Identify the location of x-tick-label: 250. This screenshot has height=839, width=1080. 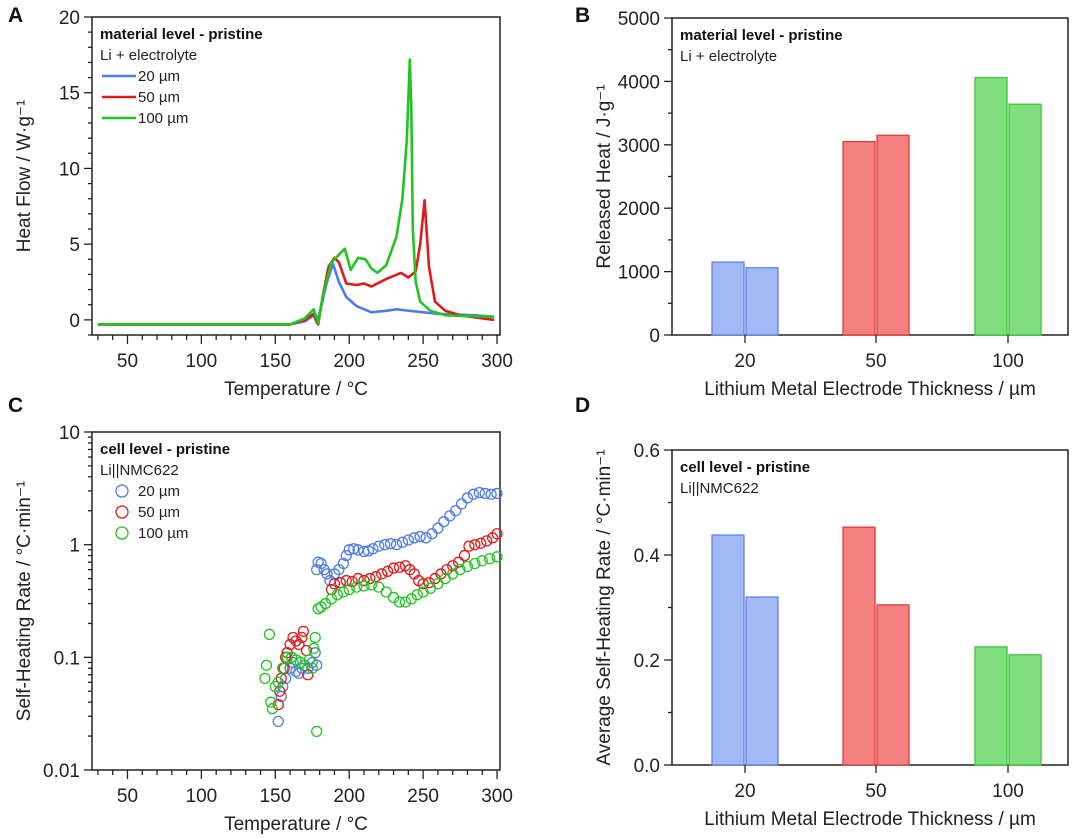
(423, 361).